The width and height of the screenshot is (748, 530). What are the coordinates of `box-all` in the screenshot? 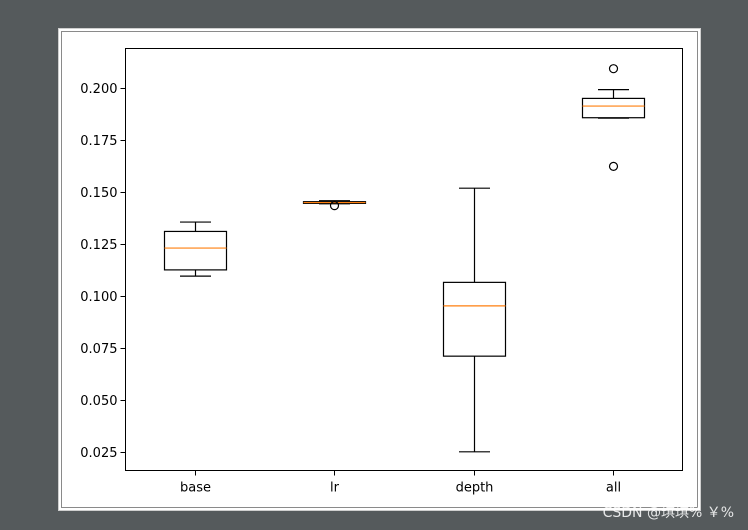 It's located at (613, 117).